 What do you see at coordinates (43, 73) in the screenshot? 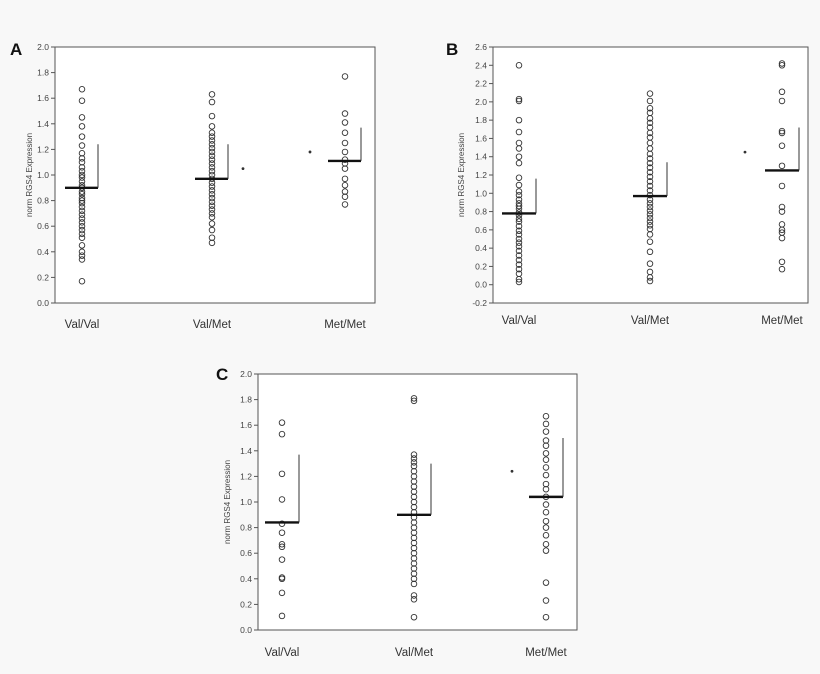
I see `y-tick-label: 1.8` at bounding box center [43, 73].